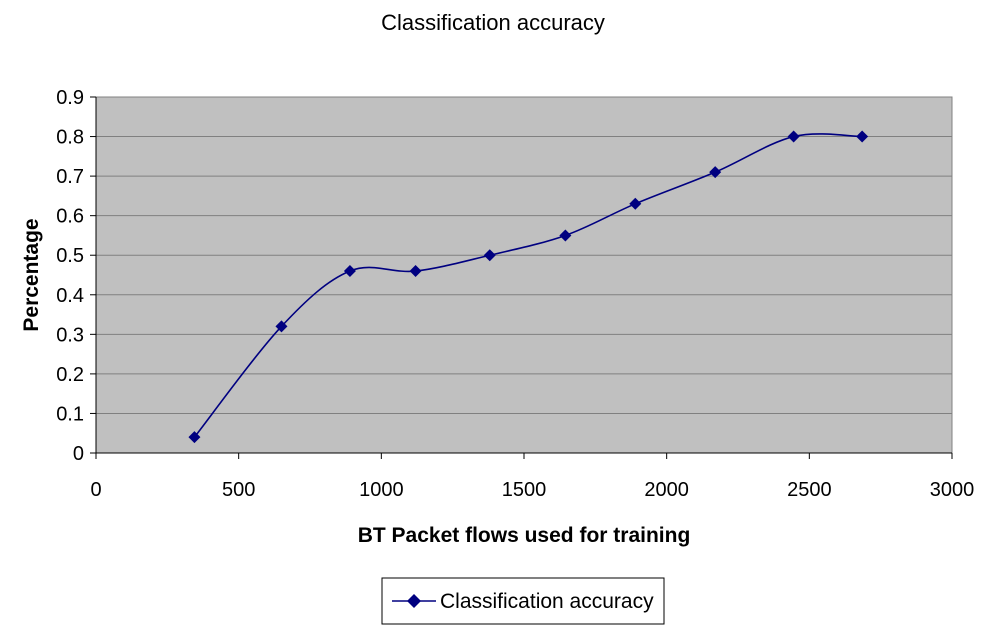 The width and height of the screenshot is (986, 630). I want to click on y-tick-label: 0.9, so click(70, 98).